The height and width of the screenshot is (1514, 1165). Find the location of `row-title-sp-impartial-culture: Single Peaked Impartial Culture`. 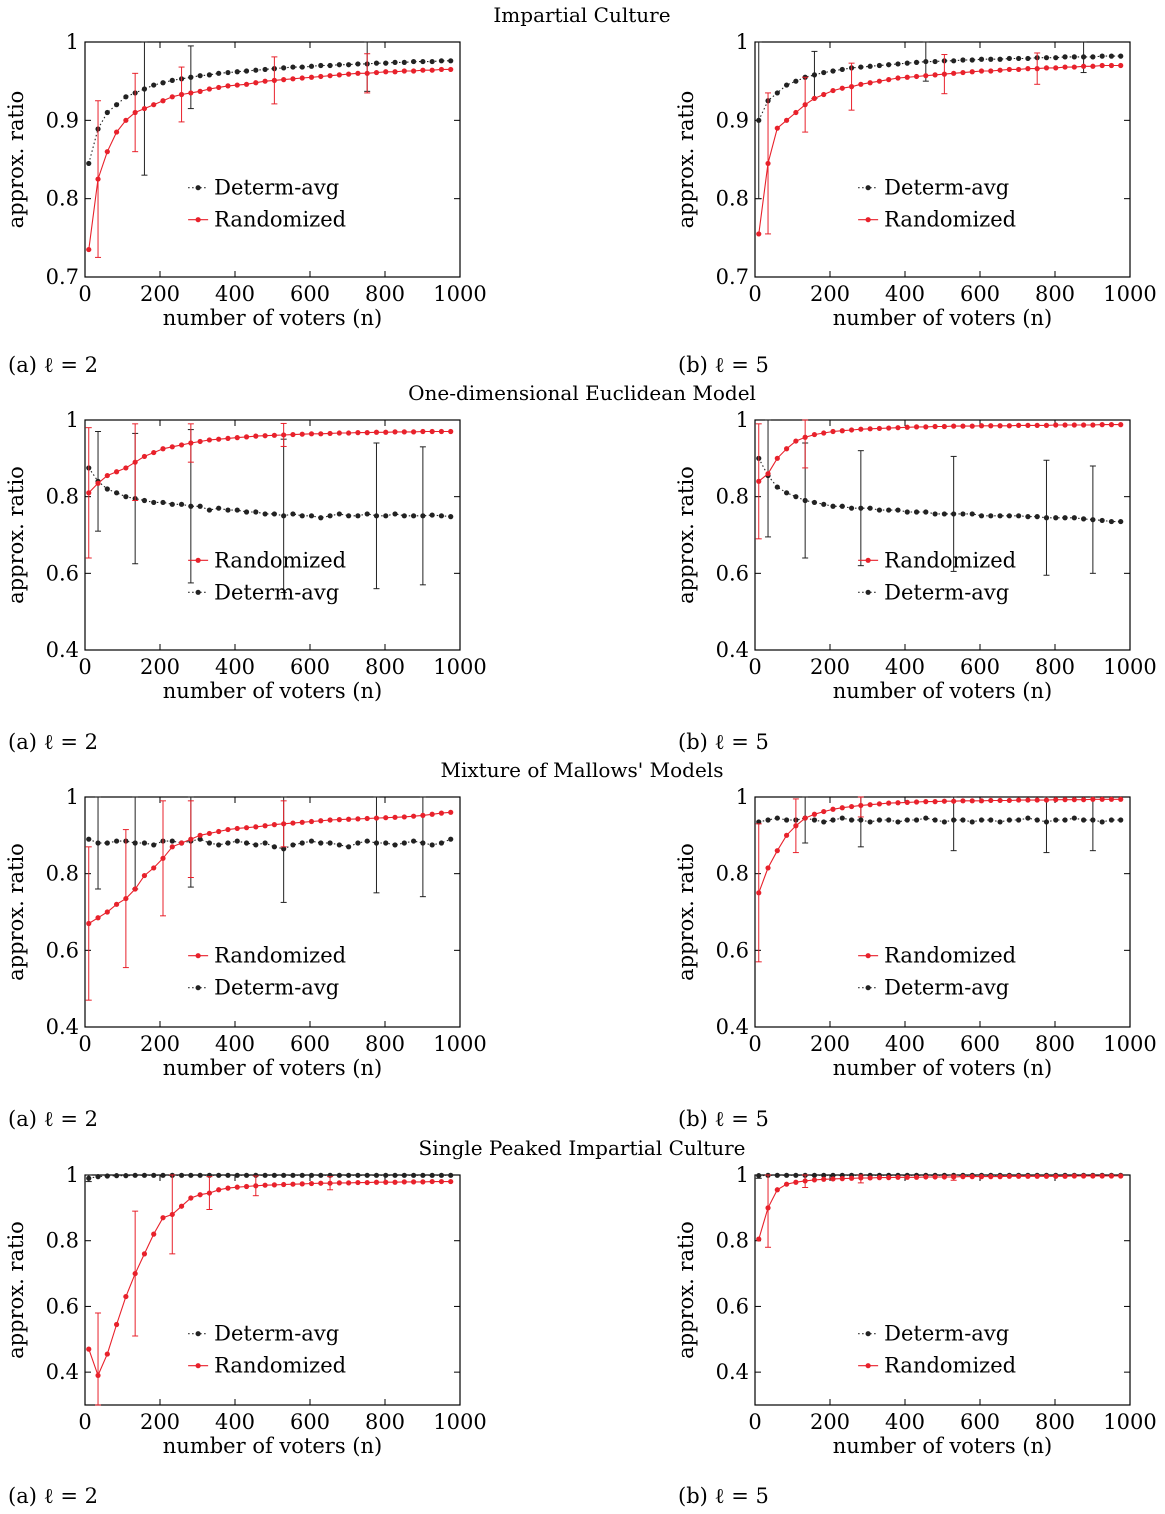

row-title-sp-impartial-culture: Single Peaked Impartial Culture is located at coordinates (582, 1148).